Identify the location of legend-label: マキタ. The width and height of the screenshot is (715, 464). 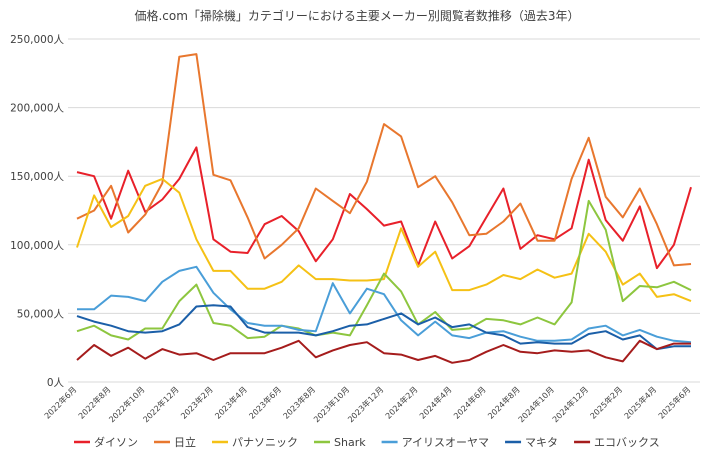
(541, 442).